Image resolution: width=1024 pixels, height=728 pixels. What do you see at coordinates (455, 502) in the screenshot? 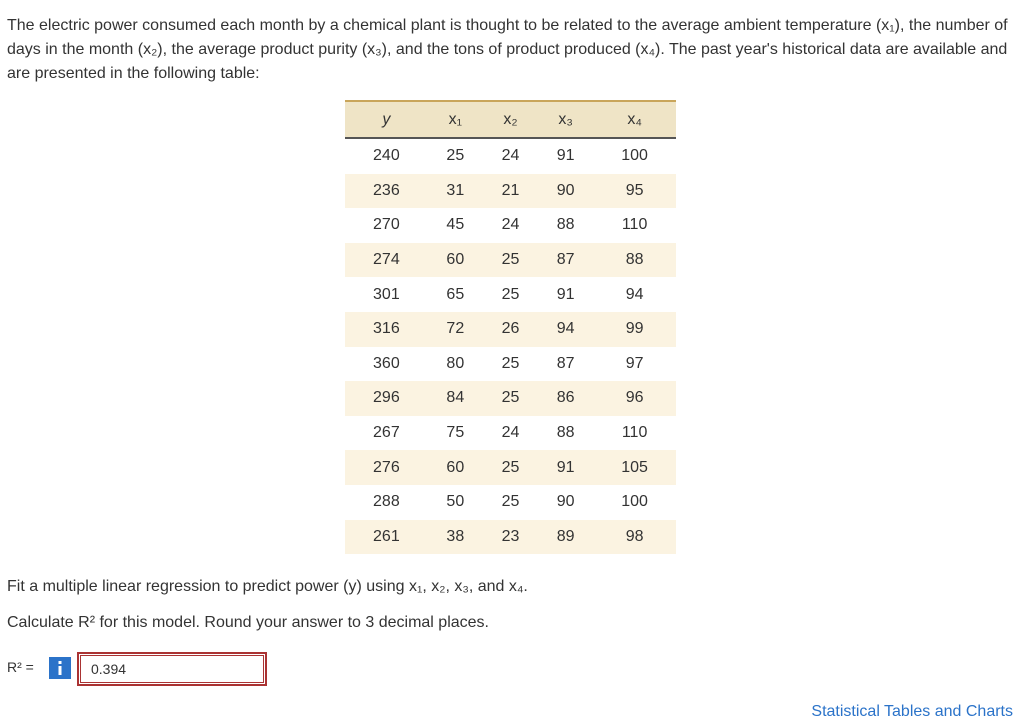
I see `table-cell: 50` at bounding box center [455, 502].